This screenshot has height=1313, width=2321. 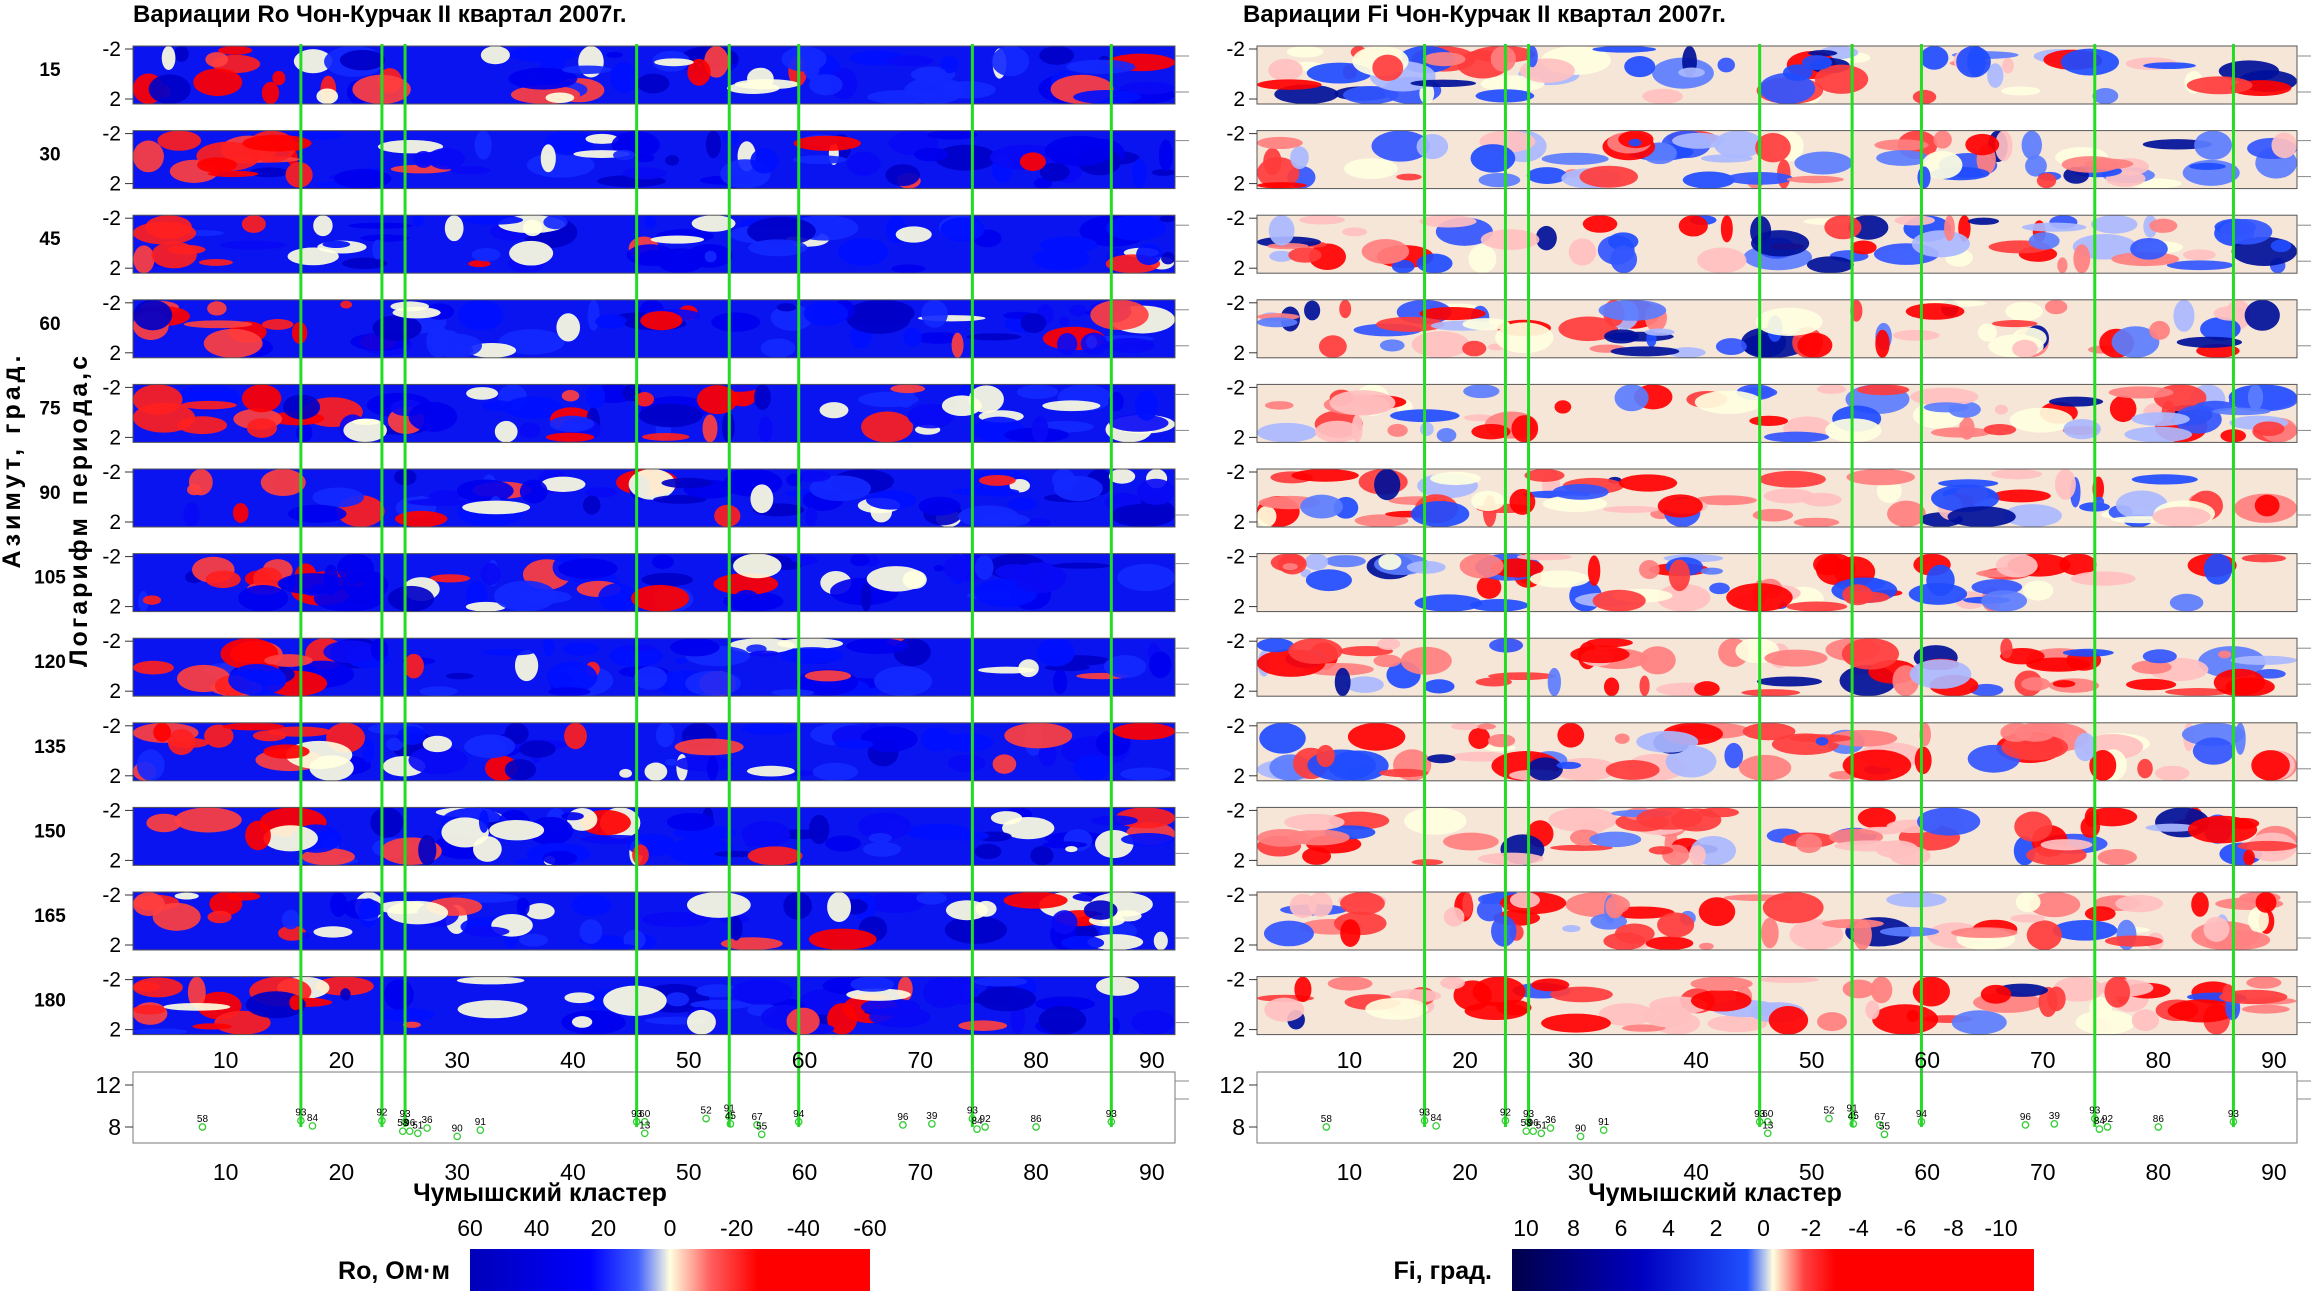 I want to click on event-label: 91, so click(x=1853, y=1109).